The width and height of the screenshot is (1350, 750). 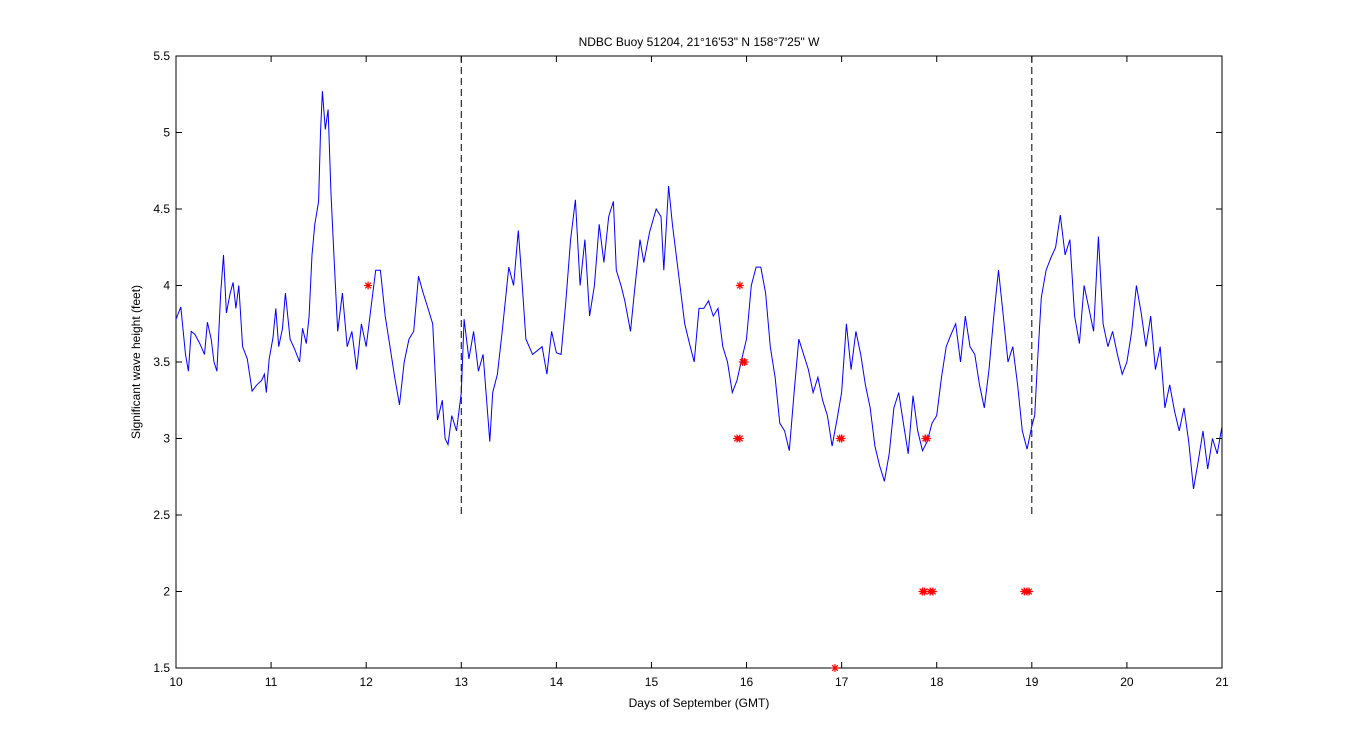 I want to click on x-tick-label: 12, so click(x=367, y=682).